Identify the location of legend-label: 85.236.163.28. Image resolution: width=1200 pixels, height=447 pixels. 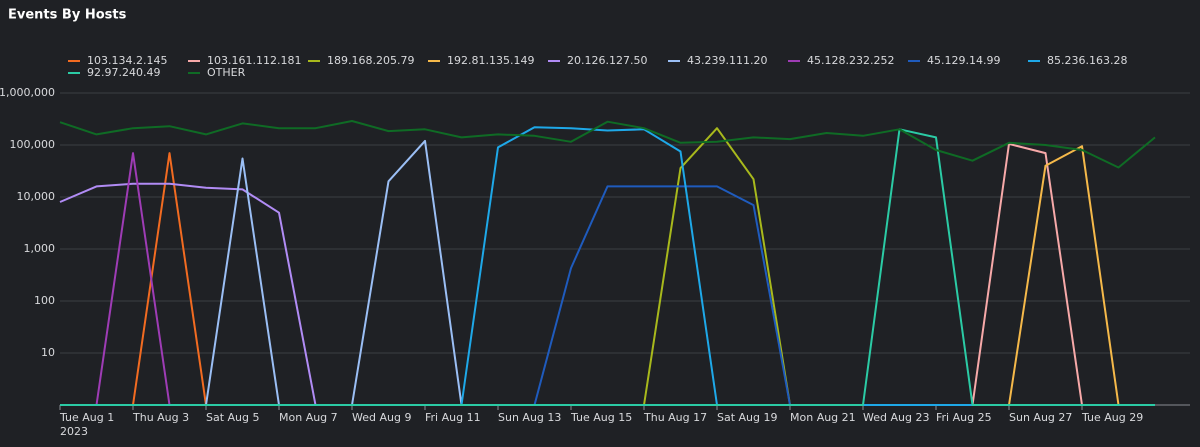
(1087, 60).